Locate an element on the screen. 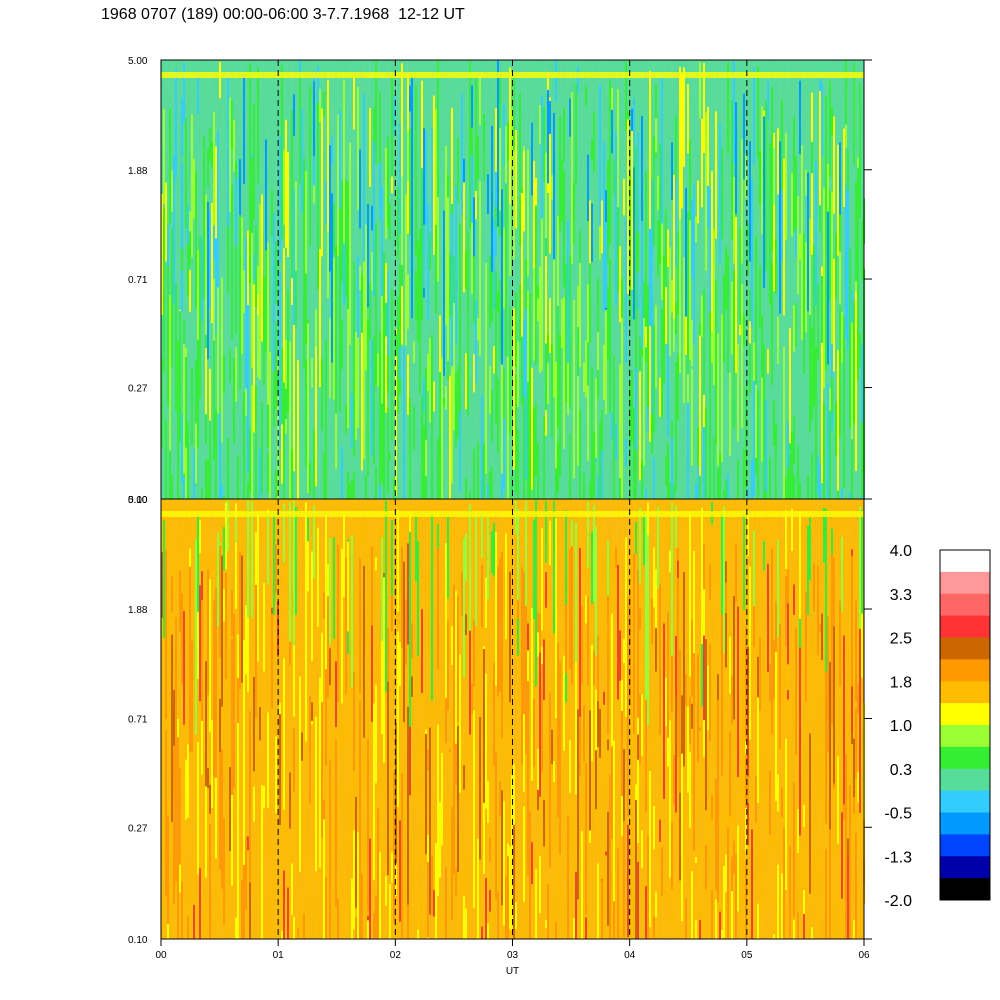 The width and height of the screenshot is (1000, 1000). y-tick-label-top-2: 0.71 is located at coordinates (138, 280).